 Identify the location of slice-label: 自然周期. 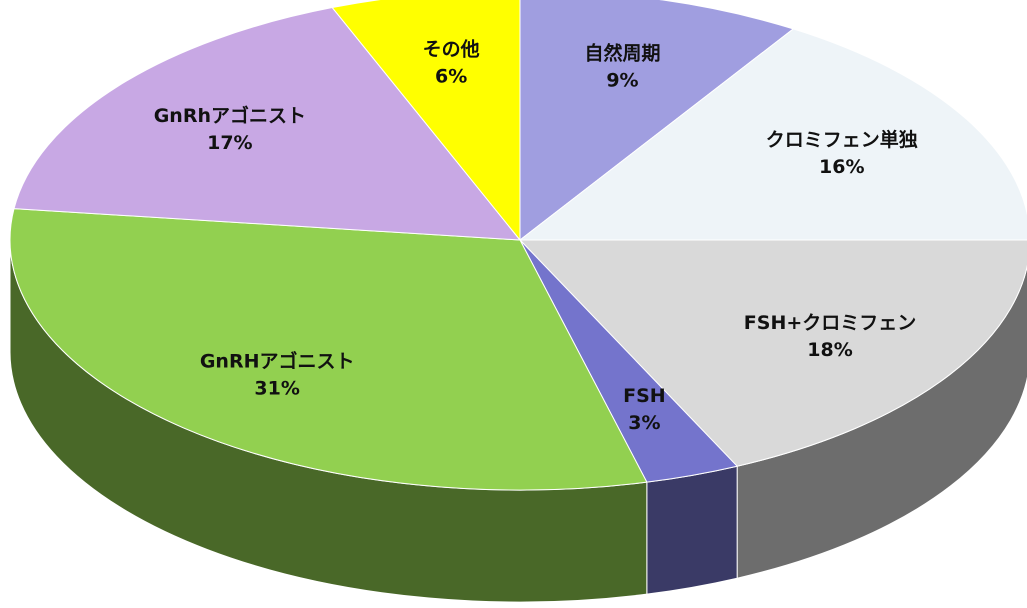
(622, 53).